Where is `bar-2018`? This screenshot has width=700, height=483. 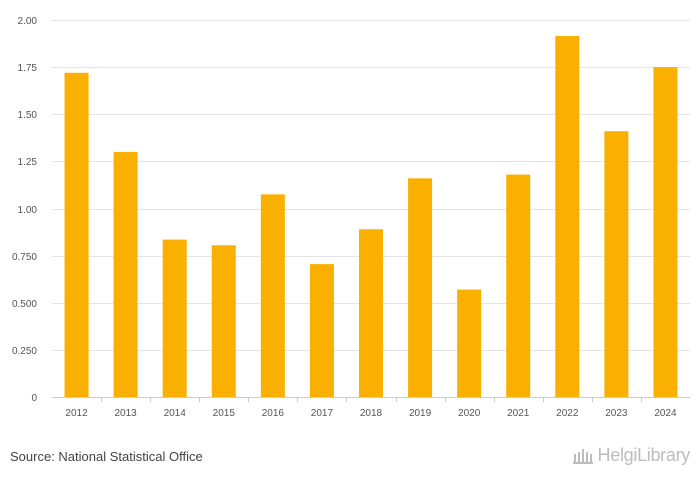
bar-2018 is located at coordinates (371, 313).